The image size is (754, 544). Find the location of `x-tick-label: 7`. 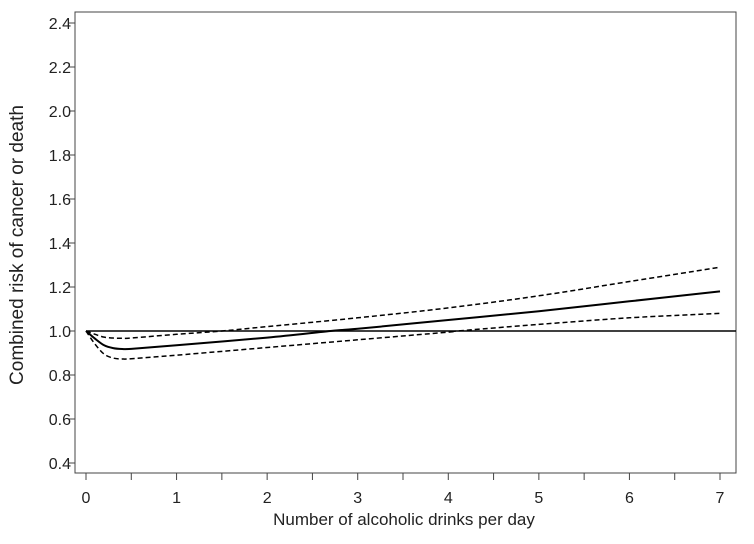

x-tick-label: 7 is located at coordinates (720, 498).